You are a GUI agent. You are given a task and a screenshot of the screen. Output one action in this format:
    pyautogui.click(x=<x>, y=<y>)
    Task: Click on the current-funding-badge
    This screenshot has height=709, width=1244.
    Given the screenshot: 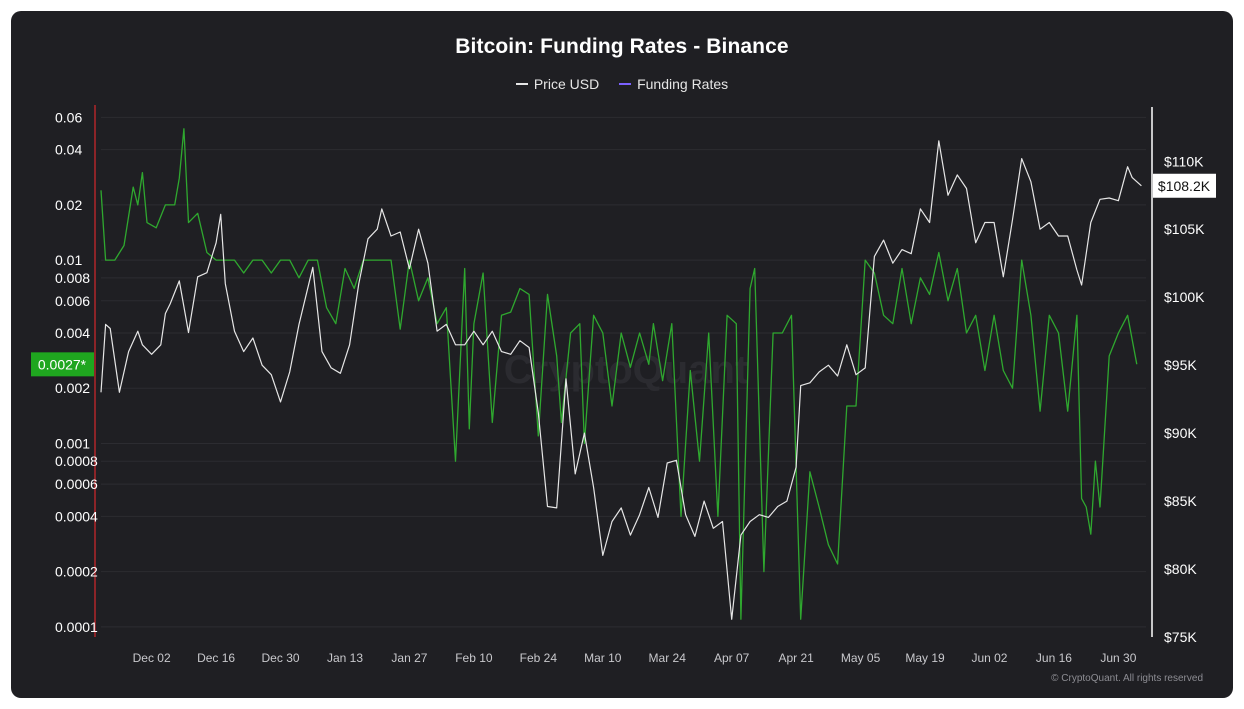 What is the action you would take?
    pyautogui.click(x=62, y=364)
    